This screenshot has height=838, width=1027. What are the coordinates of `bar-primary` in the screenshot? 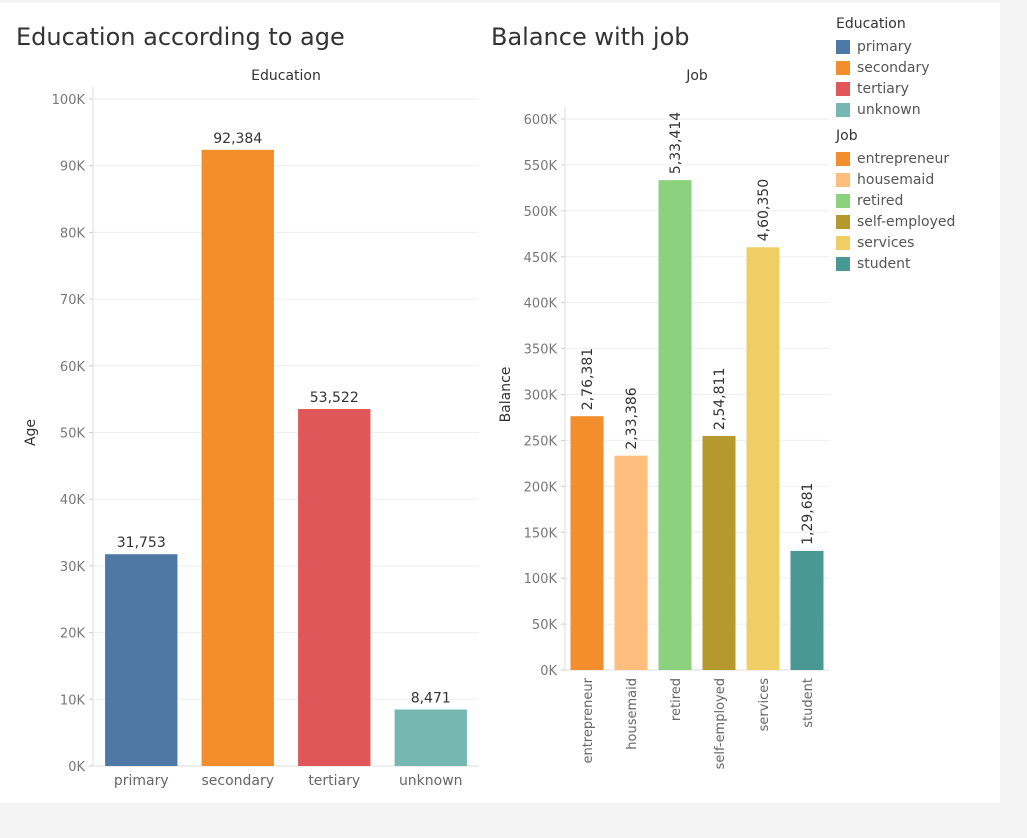 It's located at (141, 660).